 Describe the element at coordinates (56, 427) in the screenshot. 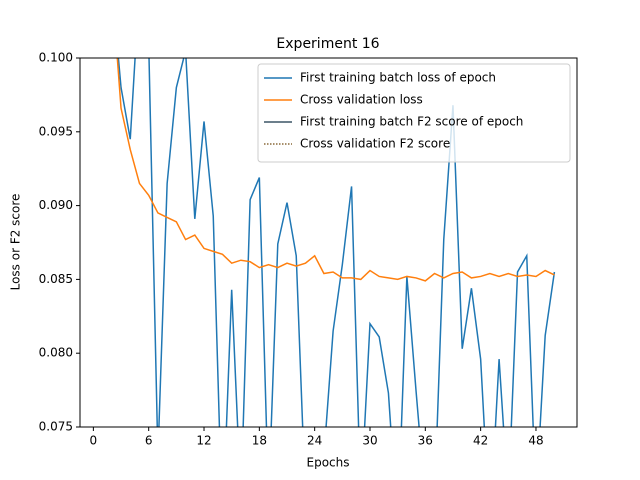

I see `y-tick-label: 0.075` at that location.